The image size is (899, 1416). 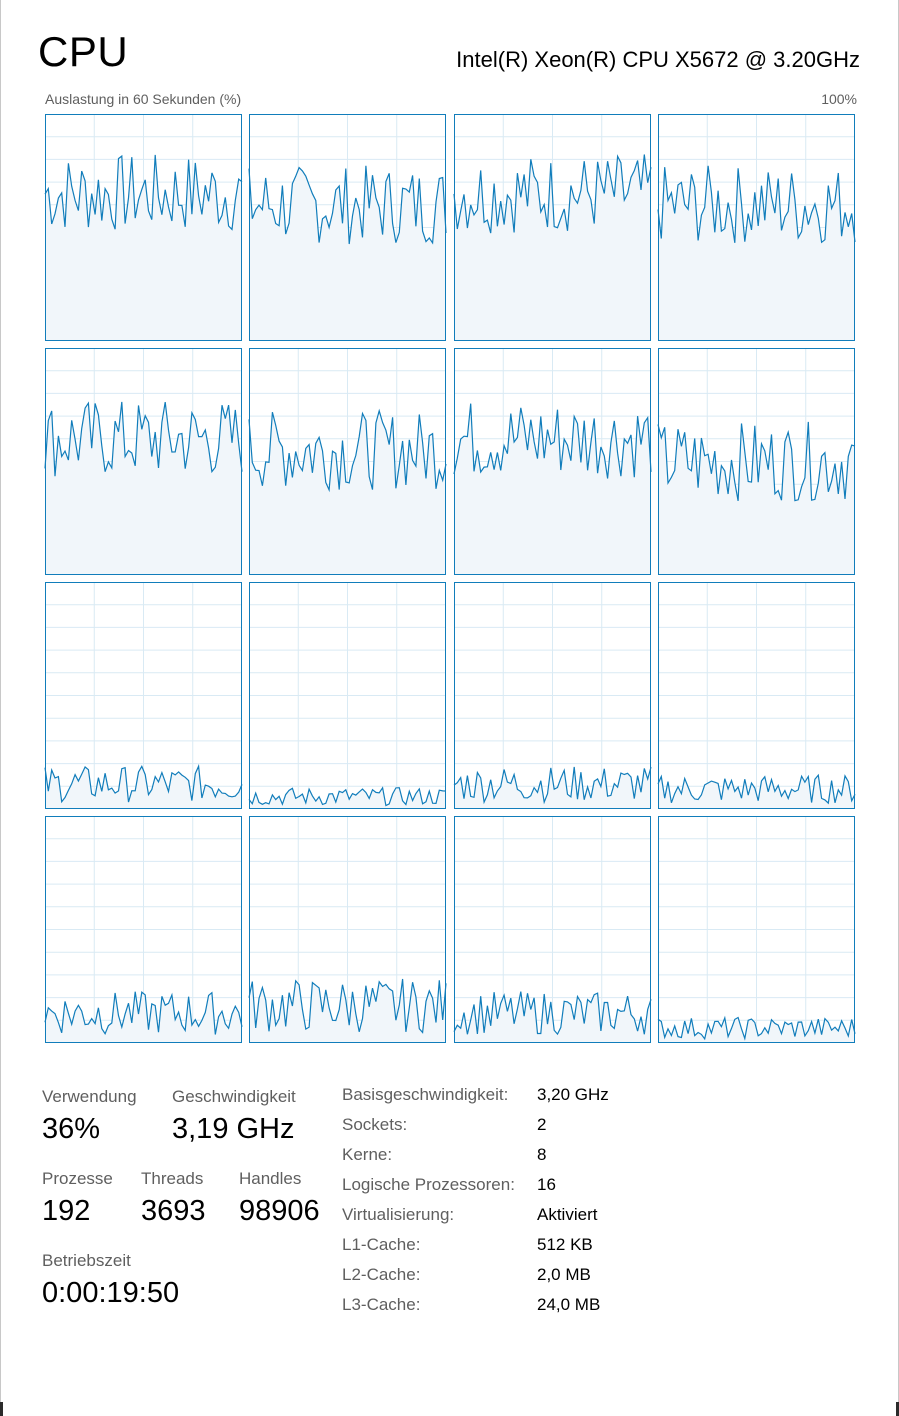 What do you see at coordinates (542, 1154) in the screenshot?
I see `property-value: 8` at bounding box center [542, 1154].